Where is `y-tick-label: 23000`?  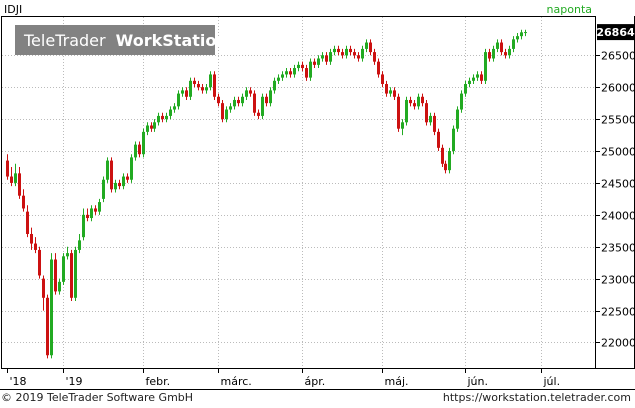 y-tick-label: 23000 is located at coordinates (618, 280).